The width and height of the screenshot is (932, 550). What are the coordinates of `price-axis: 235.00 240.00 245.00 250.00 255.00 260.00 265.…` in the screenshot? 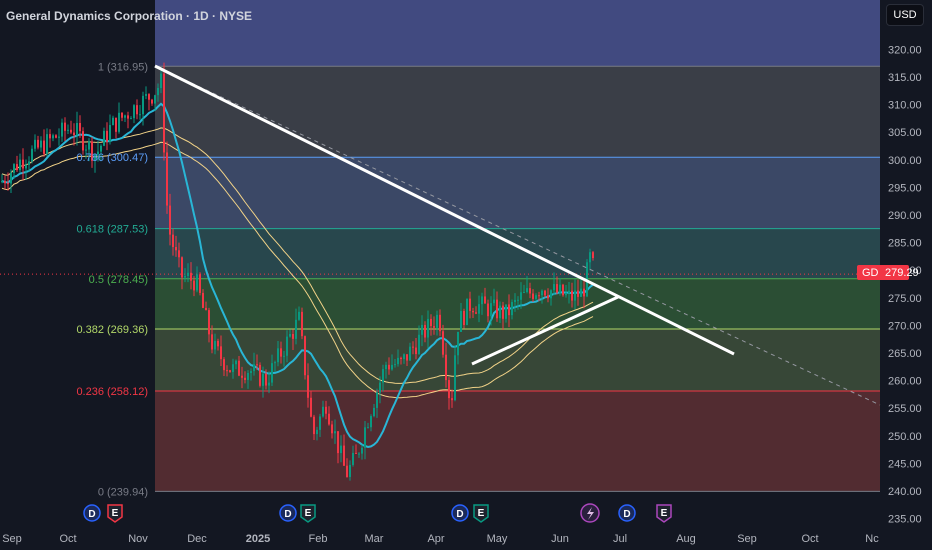 It's located at (905, 284).